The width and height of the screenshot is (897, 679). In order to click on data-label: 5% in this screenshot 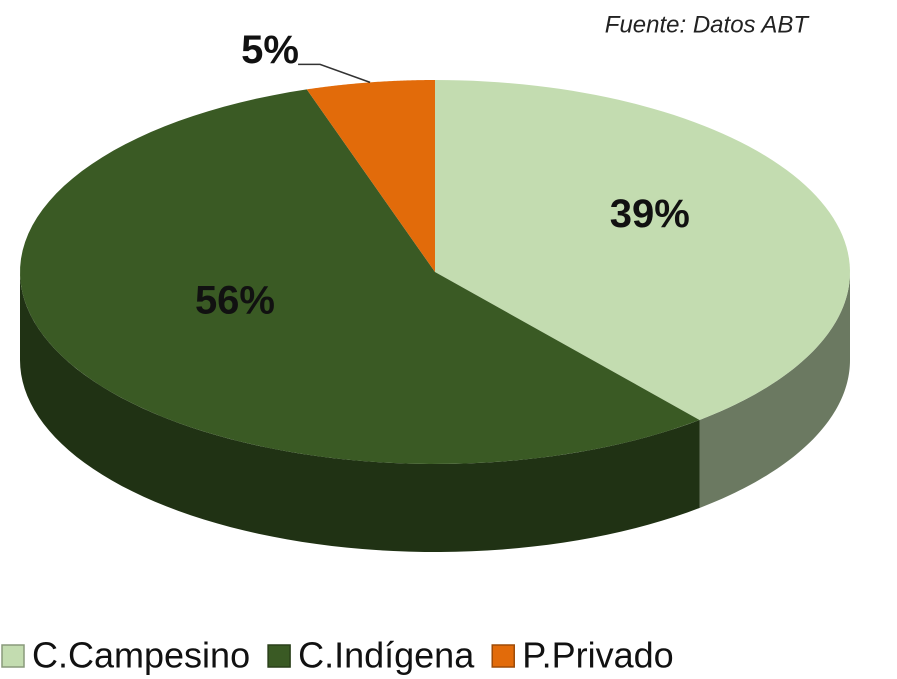, I will do `click(270, 50)`.